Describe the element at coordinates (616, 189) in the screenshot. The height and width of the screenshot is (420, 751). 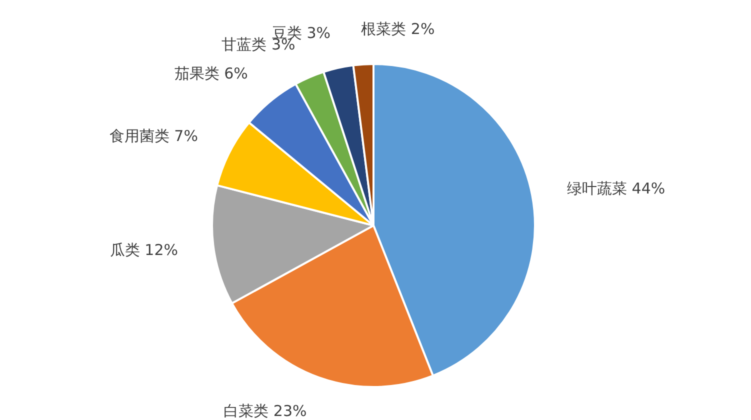
I see `slice-label: 绿叶蔬菜 44%` at that location.